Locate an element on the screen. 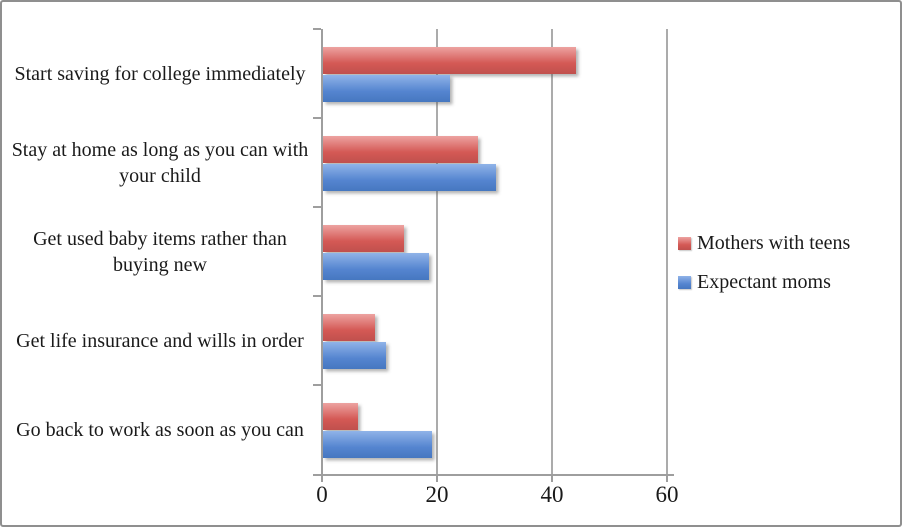  y-axis-line is located at coordinates (322, 251).